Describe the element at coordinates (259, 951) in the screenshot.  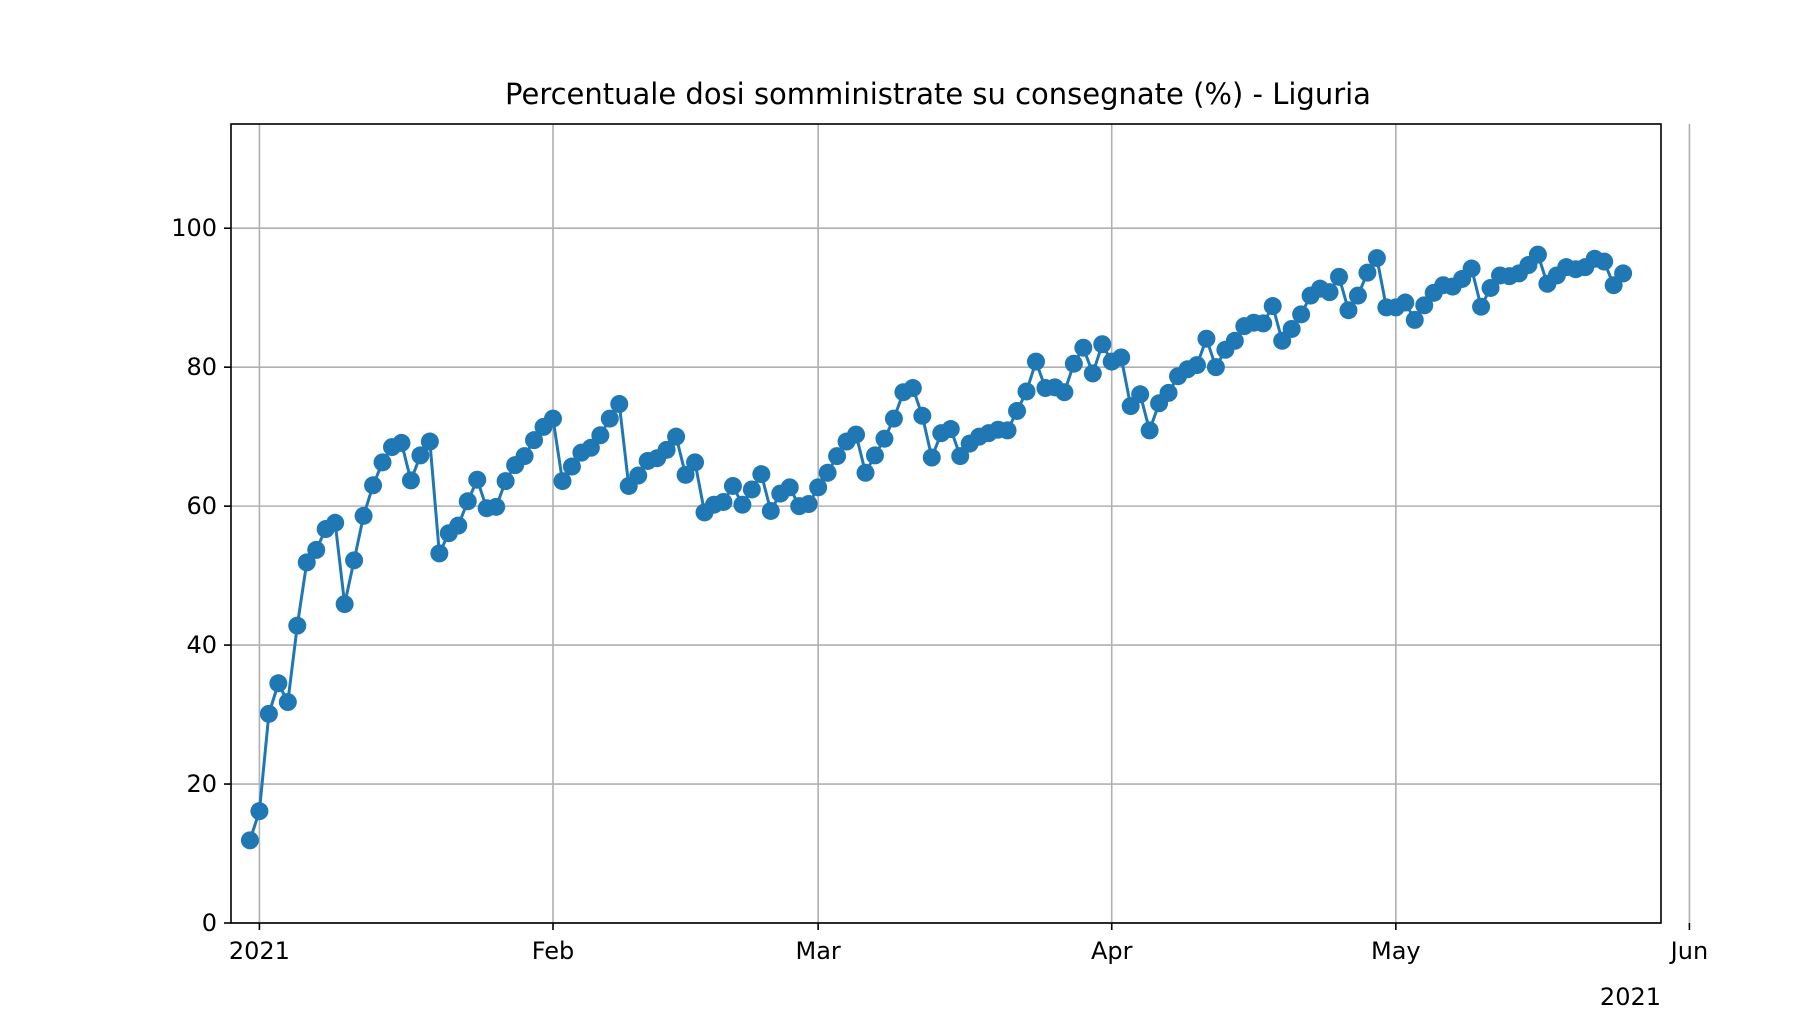
I see `x-tick-label: 2021` at that location.